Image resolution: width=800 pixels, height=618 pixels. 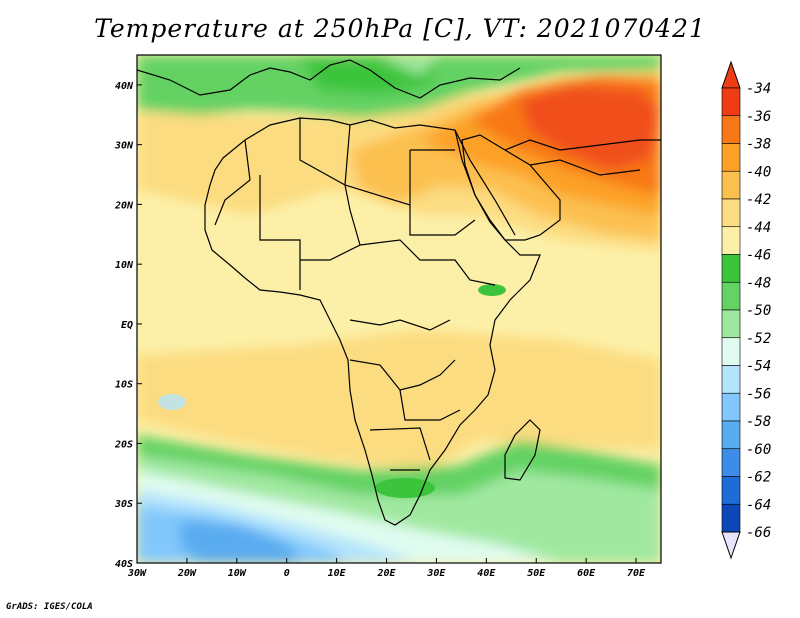 What do you see at coordinates (758, 228) in the screenshot?
I see `colorbar-label: -44` at bounding box center [758, 228].